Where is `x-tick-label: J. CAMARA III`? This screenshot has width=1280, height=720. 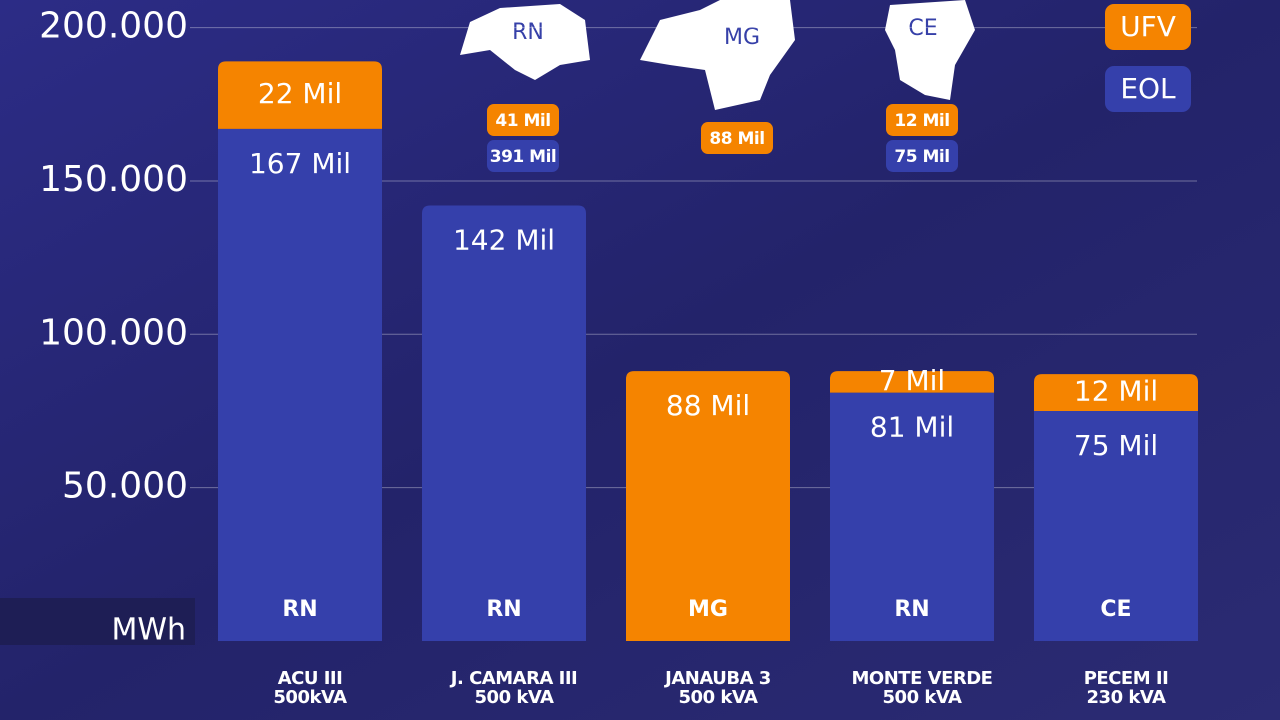
x-tick-label: J. CAMARA III is located at coordinates (513, 678).